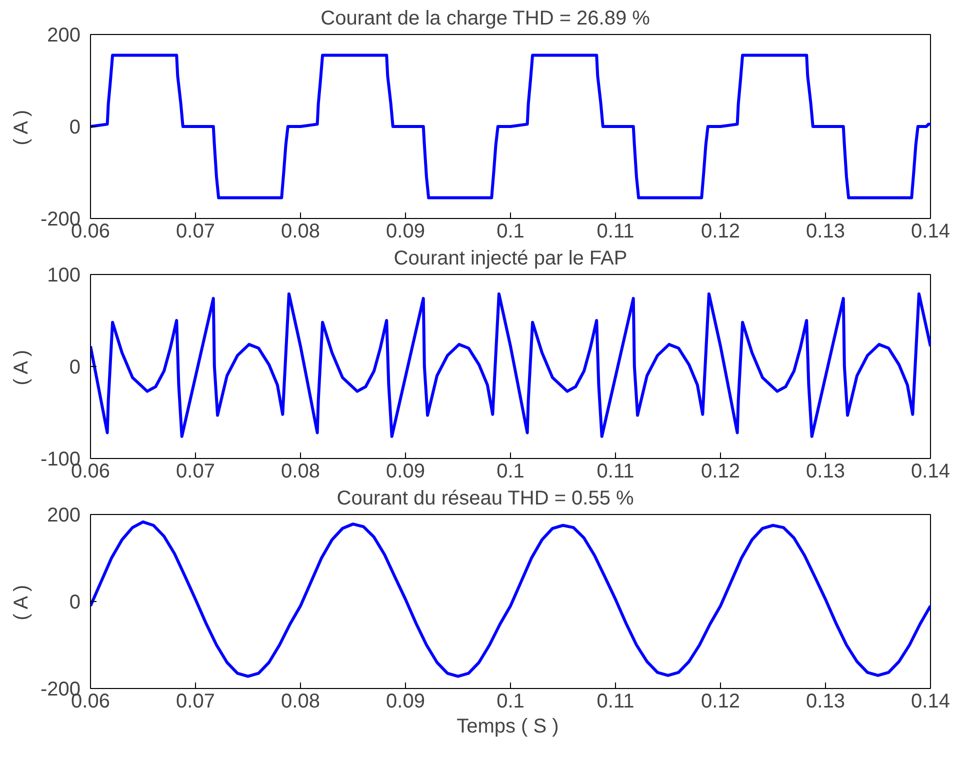  What do you see at coordinates (507, 727) in the screenshot?
I see `x-axis-title: Temps ( S )` at bounding box center [507, 727].